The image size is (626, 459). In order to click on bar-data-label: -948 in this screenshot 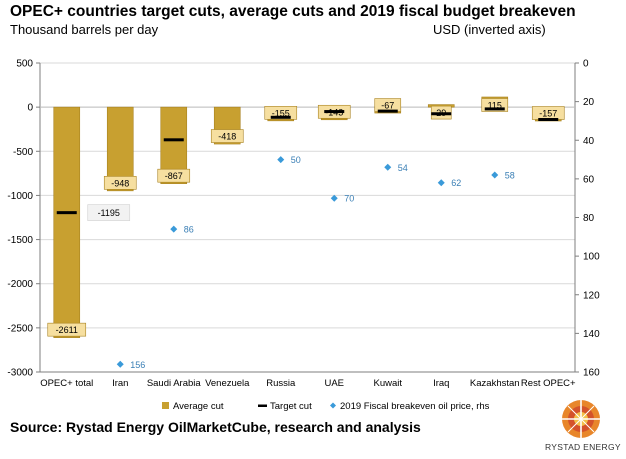, I will do `click(120, 183)`.